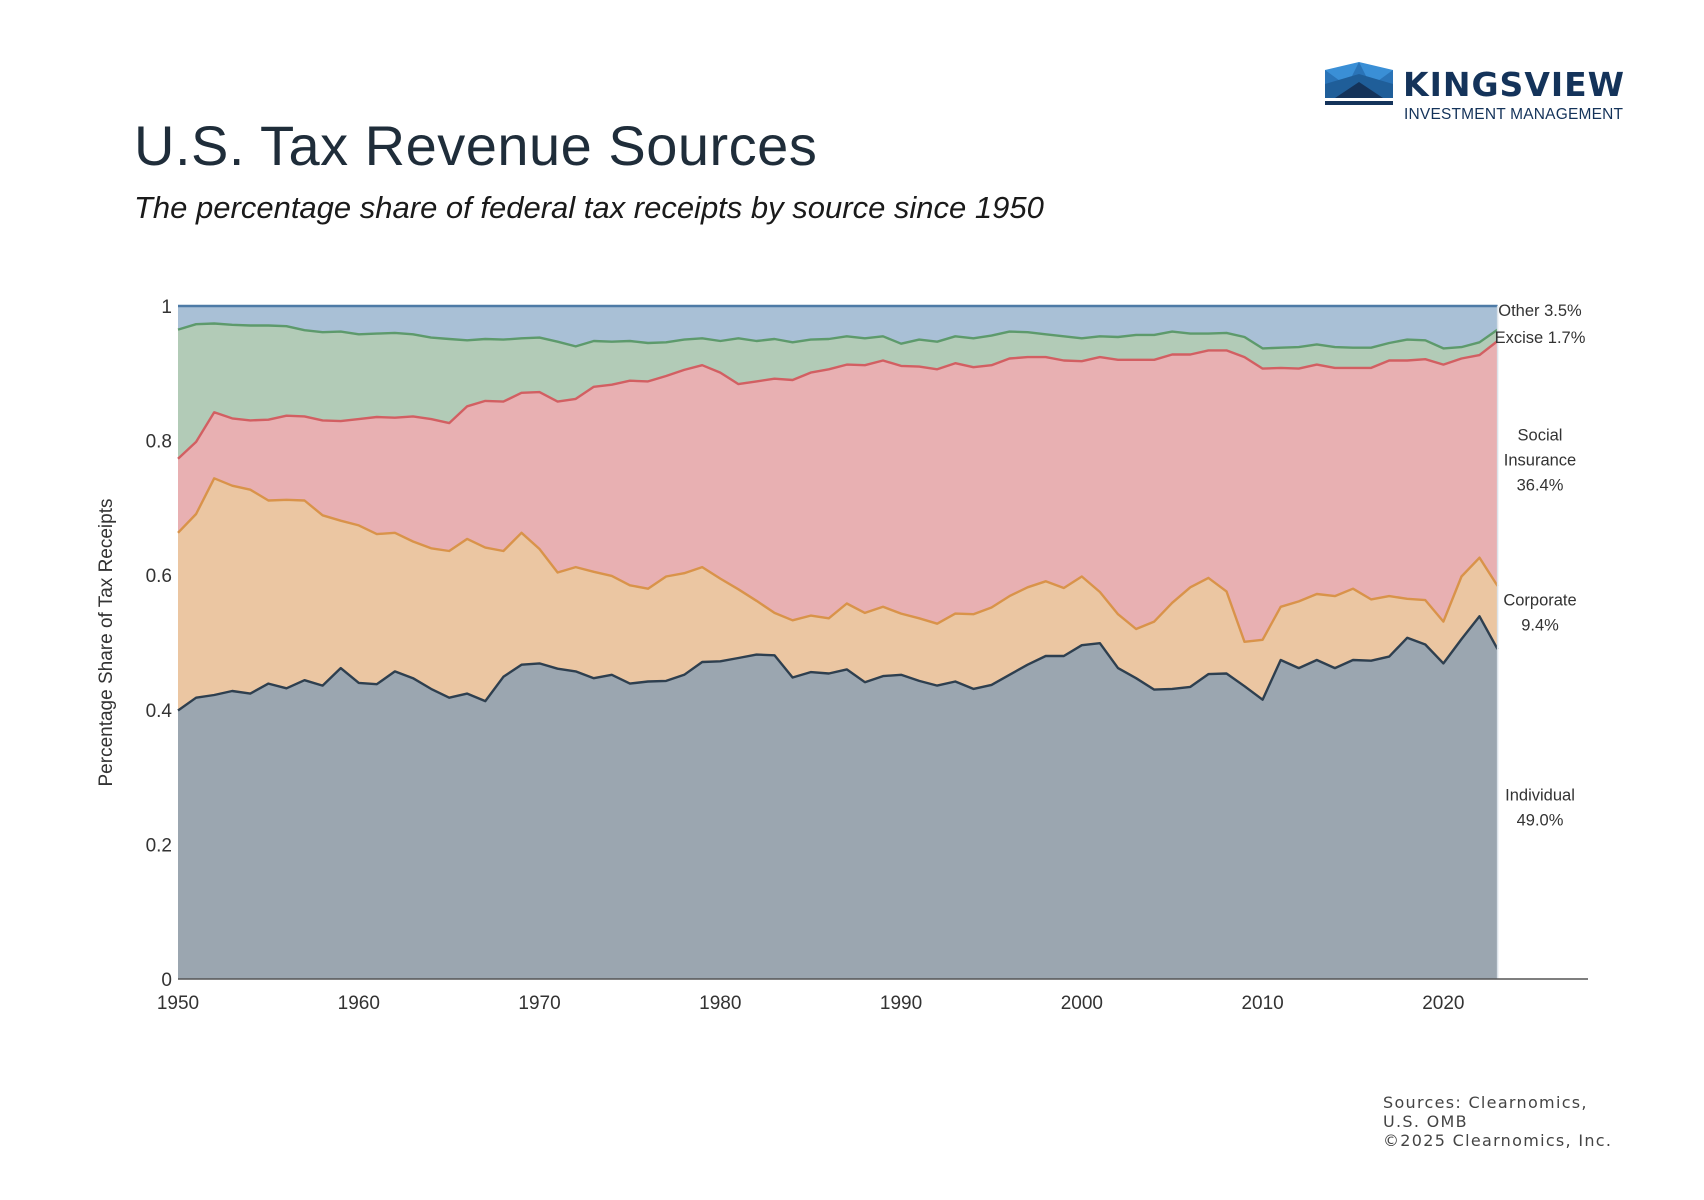 Image resolution: width=1704 pixels, height=1200 pixels. I want to click on line-corporate, so click(838, 560).